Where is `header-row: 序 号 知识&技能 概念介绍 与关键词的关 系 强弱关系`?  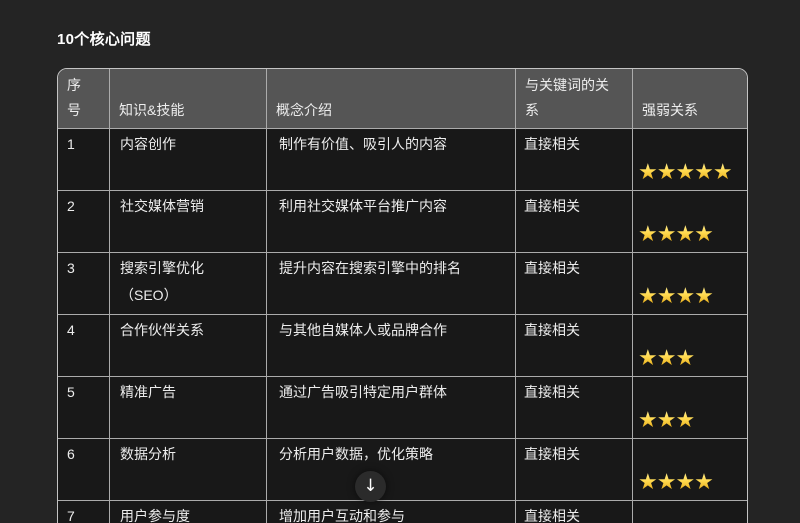 header-row: 序 号 知识&技能 概念介绍 与关键词的关 系 强弱关系 is located at coordinates (402, 99).